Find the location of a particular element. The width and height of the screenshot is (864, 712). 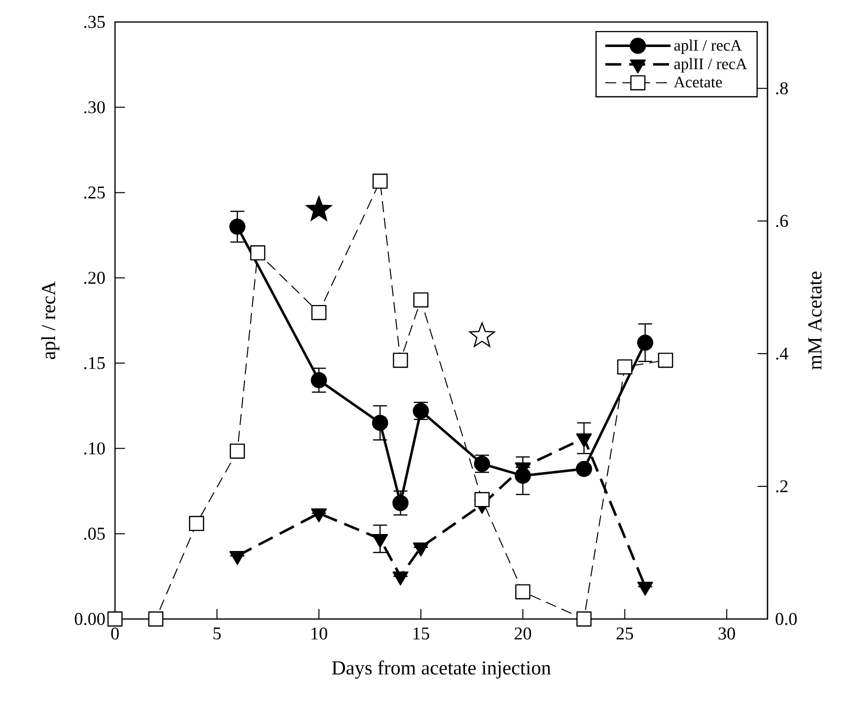

x-tick-label: 10 is located at coordinates (320, 634).